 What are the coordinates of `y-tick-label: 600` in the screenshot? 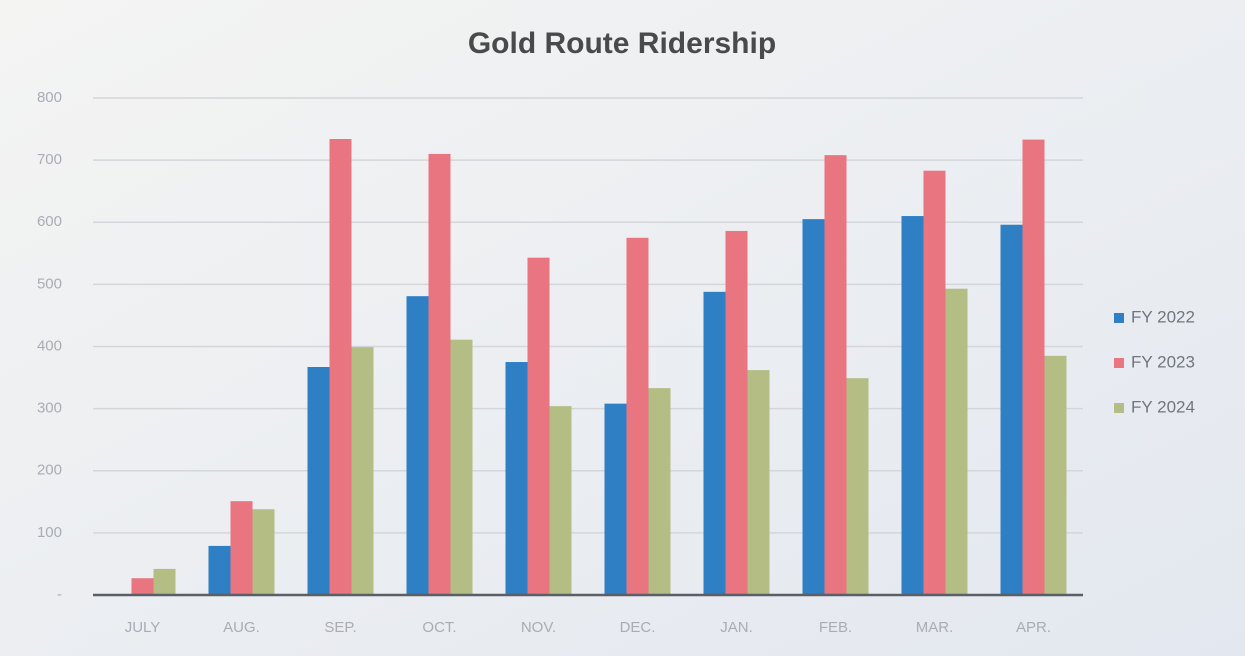 It's located at (49, 221).